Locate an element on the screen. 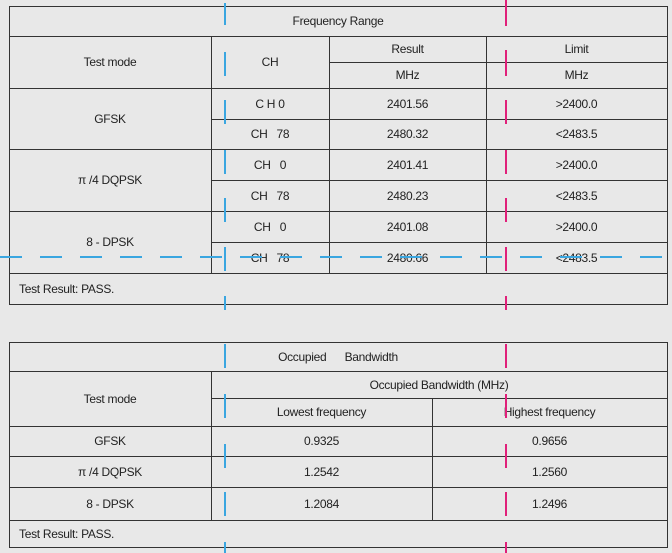 The image size is (672, 553). result-cell: 2480.23 is located at coordinates (407, 195).